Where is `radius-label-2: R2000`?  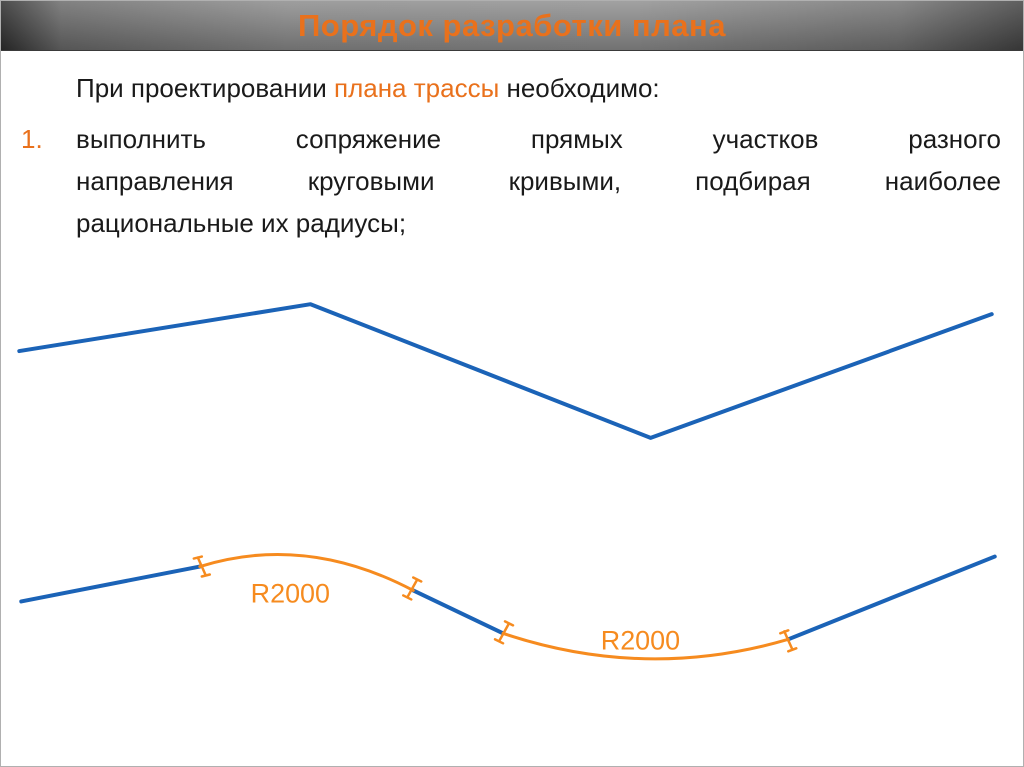 radius-label-2: R2000 is located at coordinates (640, 640).